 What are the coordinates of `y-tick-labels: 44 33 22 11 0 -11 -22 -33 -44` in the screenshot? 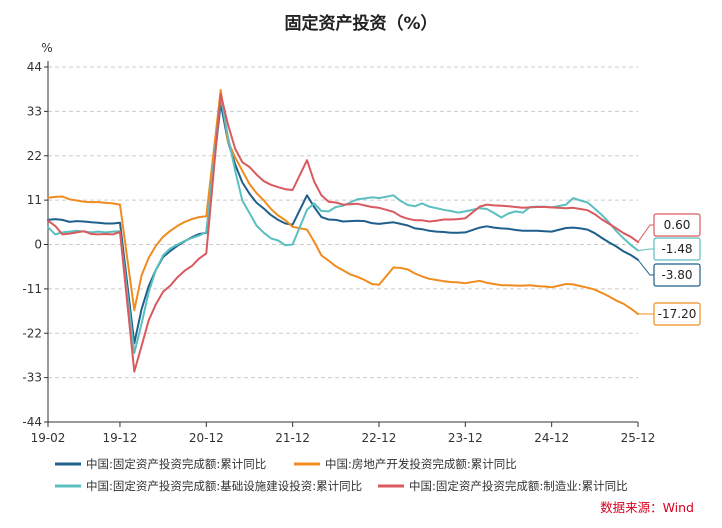 It's located at (35, 244).